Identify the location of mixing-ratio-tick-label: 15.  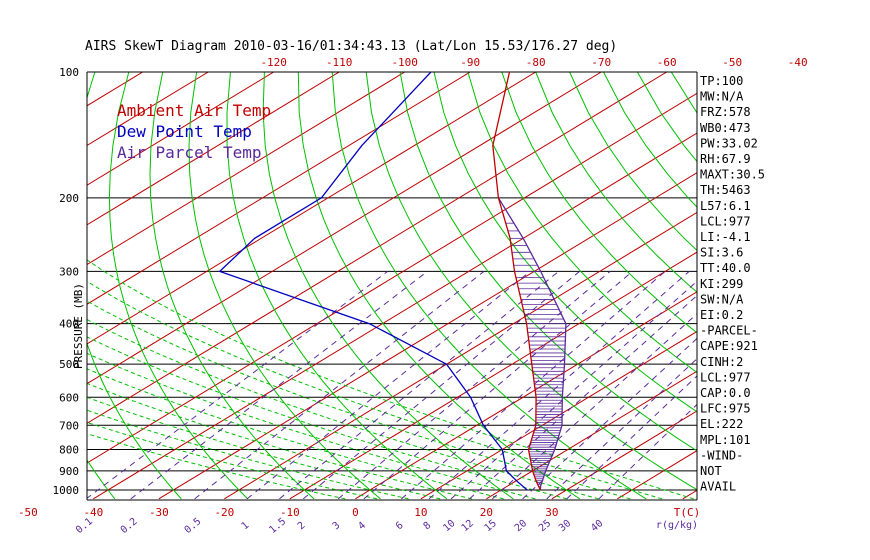
(491, 526).